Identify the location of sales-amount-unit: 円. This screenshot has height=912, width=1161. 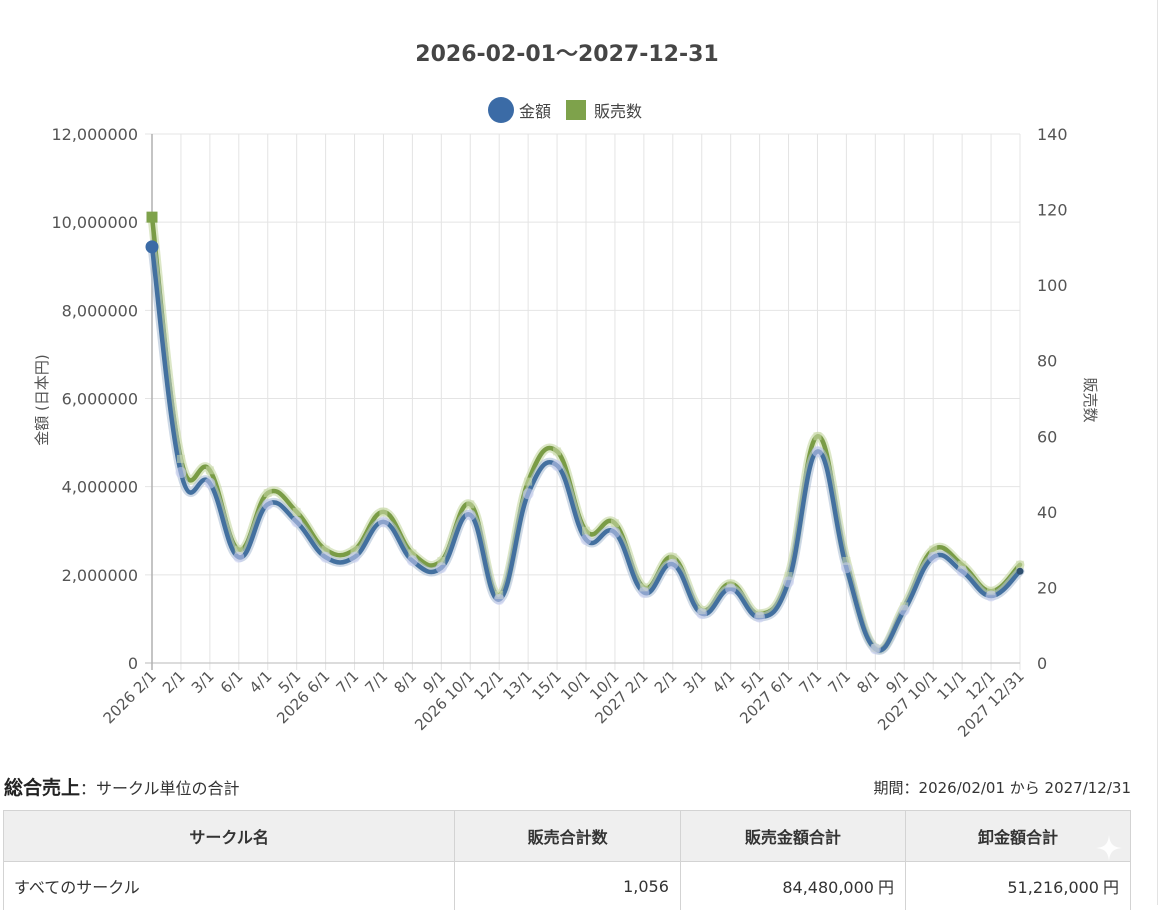
(885, 887).